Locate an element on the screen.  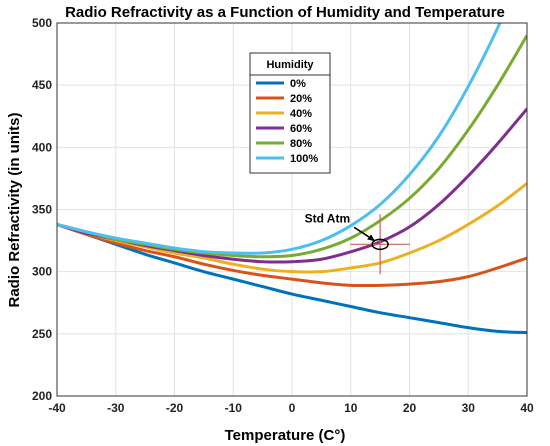
x-tick-label: 0 is located at coordinates (292, 408).